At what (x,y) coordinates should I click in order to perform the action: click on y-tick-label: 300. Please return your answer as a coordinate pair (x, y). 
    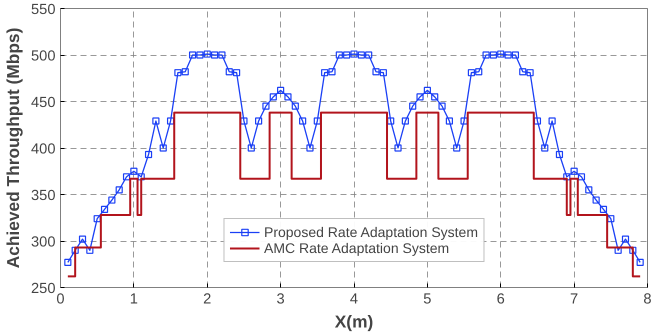
    Looking at the image, I should click on (43, 242).